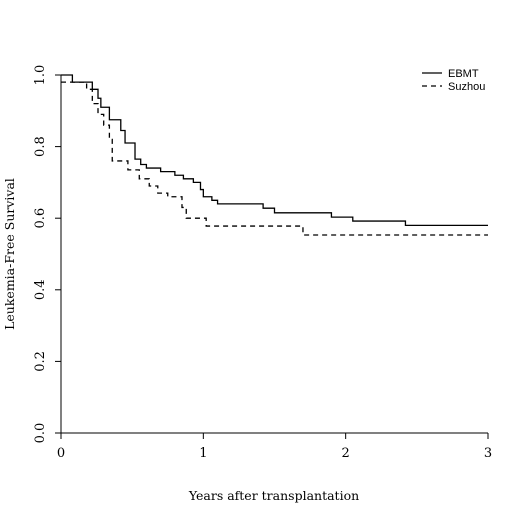  What do you see at coordinates (40, 146) in the screenshot?
I see `y-tick-label: 0.8` at bounding box center [40, 146].